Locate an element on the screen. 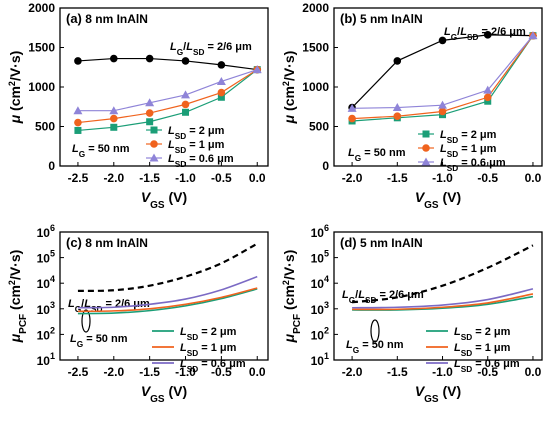 The image size is (550, 439). y-tick-label: 1500 is located at coordinates (41, 48).